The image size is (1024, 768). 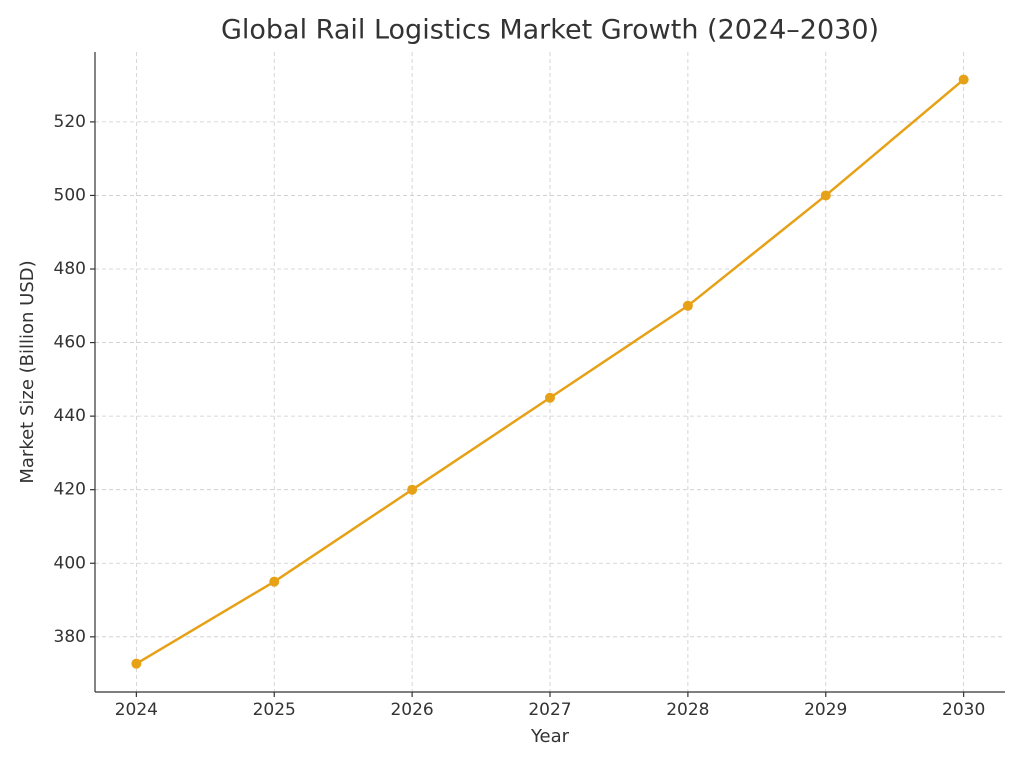 What do you see at coordinates (70, 416) in the screenshot?
I see `y-tick-label: 440` at bounding box center [70, 416].